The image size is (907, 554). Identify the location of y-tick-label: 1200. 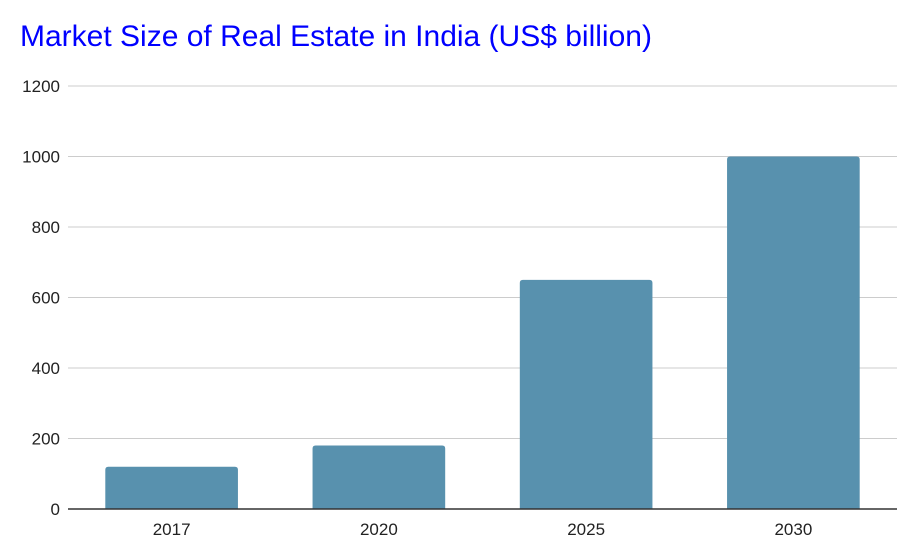
(41, 86).